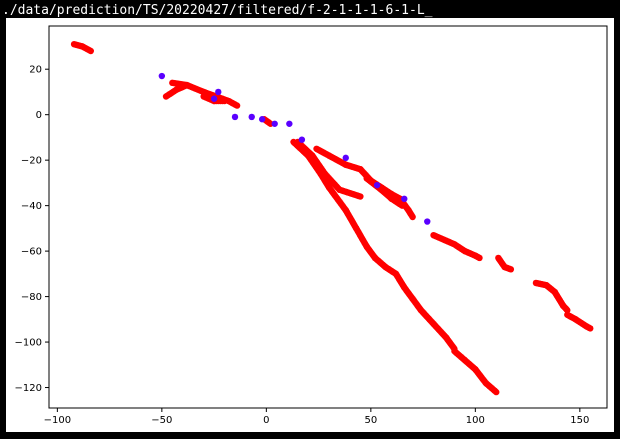 The height and width of the screenshot is (439, 620). I want to click on x-tick-label: 150, so click(579, 420).